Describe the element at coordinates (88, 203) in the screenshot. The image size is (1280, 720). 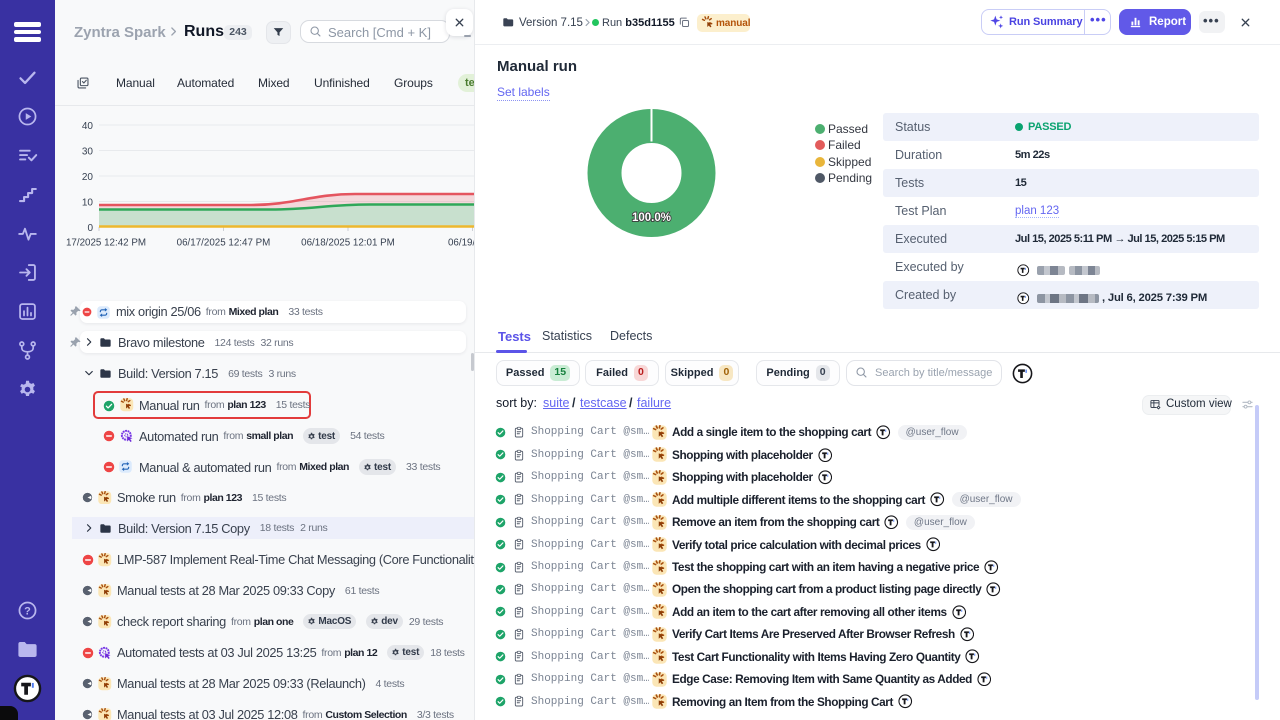
I see `svg-text: 10` at that location.